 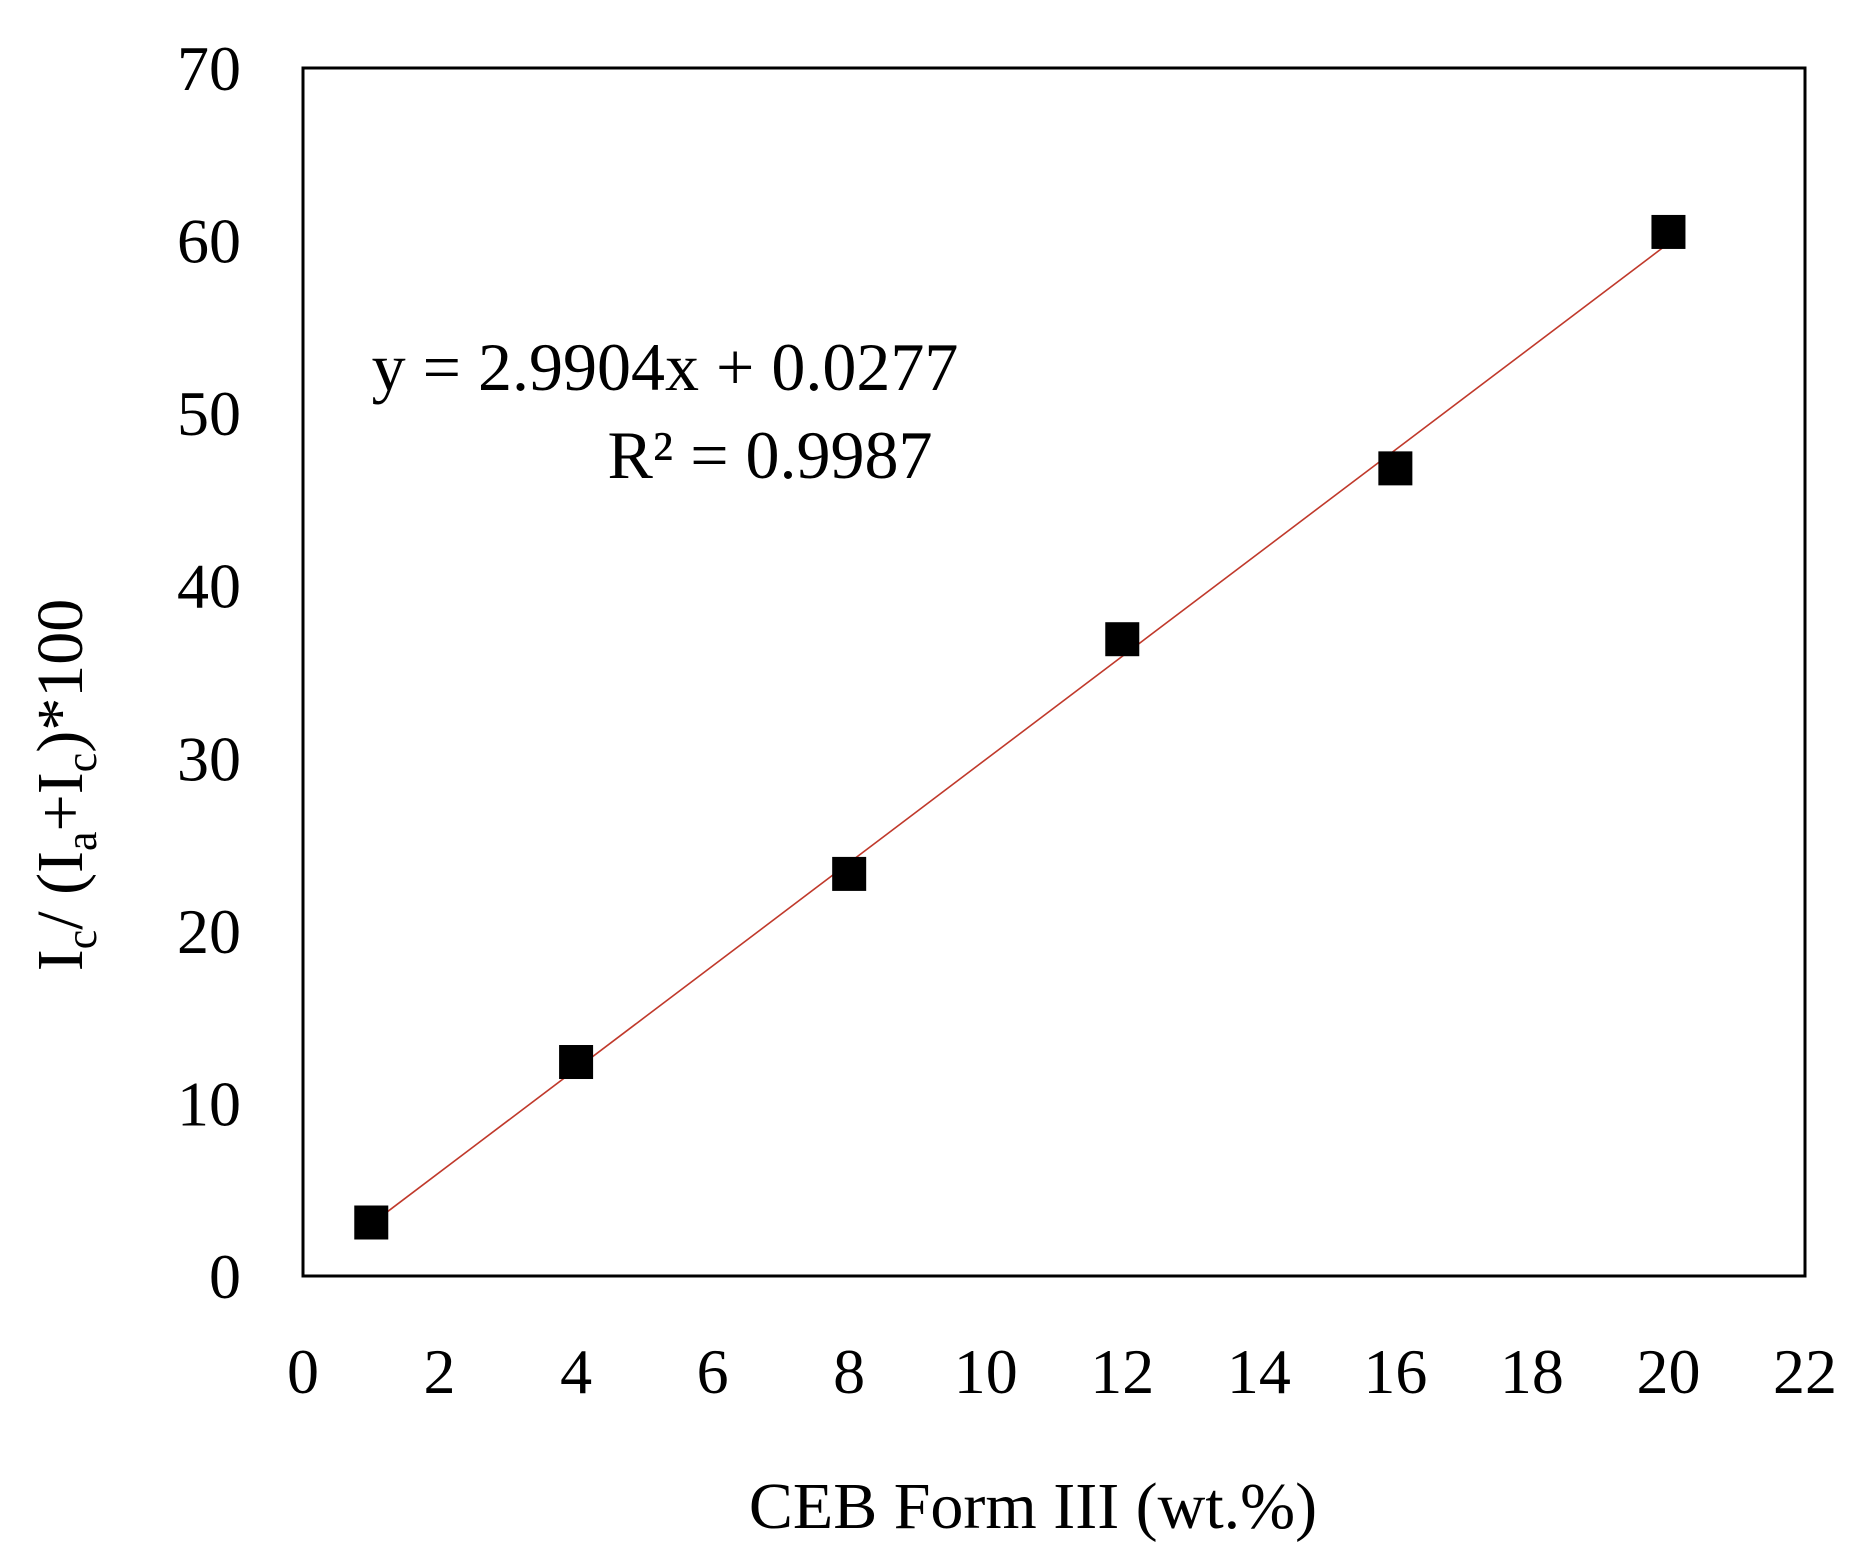 I want to click on y-axis-title-part: / (I, so click(x=60, y=890).